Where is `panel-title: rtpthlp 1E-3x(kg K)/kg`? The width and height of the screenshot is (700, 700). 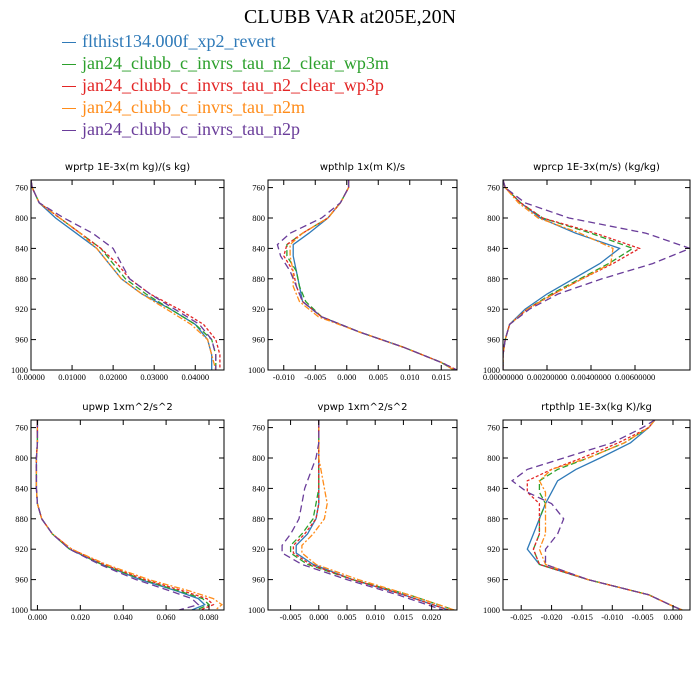
panel-title: rtpthlp 1E-3x(kg K)/kg is located at coordinates (596, 407).